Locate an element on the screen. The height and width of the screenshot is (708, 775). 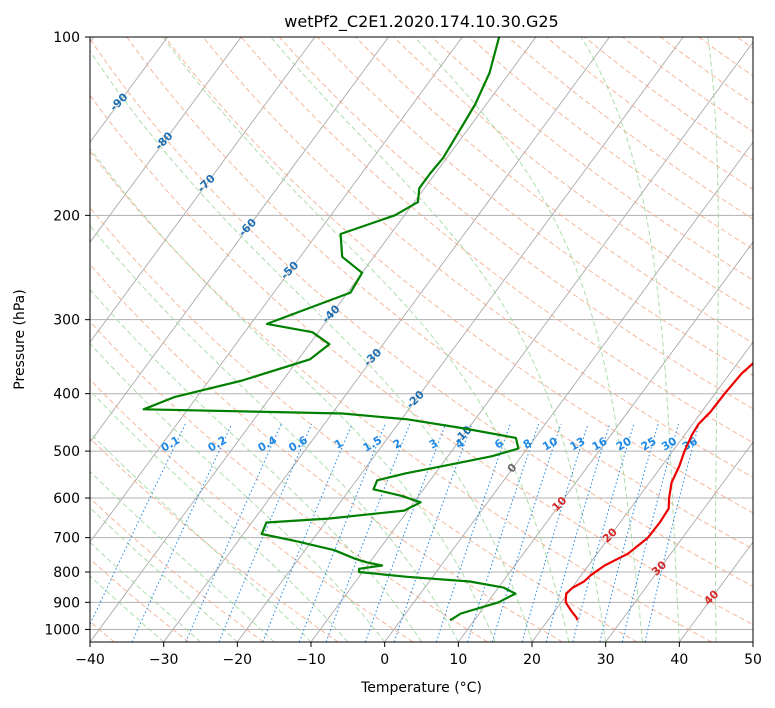
y-tick-label: 600 is located at coordinates (66, 499).